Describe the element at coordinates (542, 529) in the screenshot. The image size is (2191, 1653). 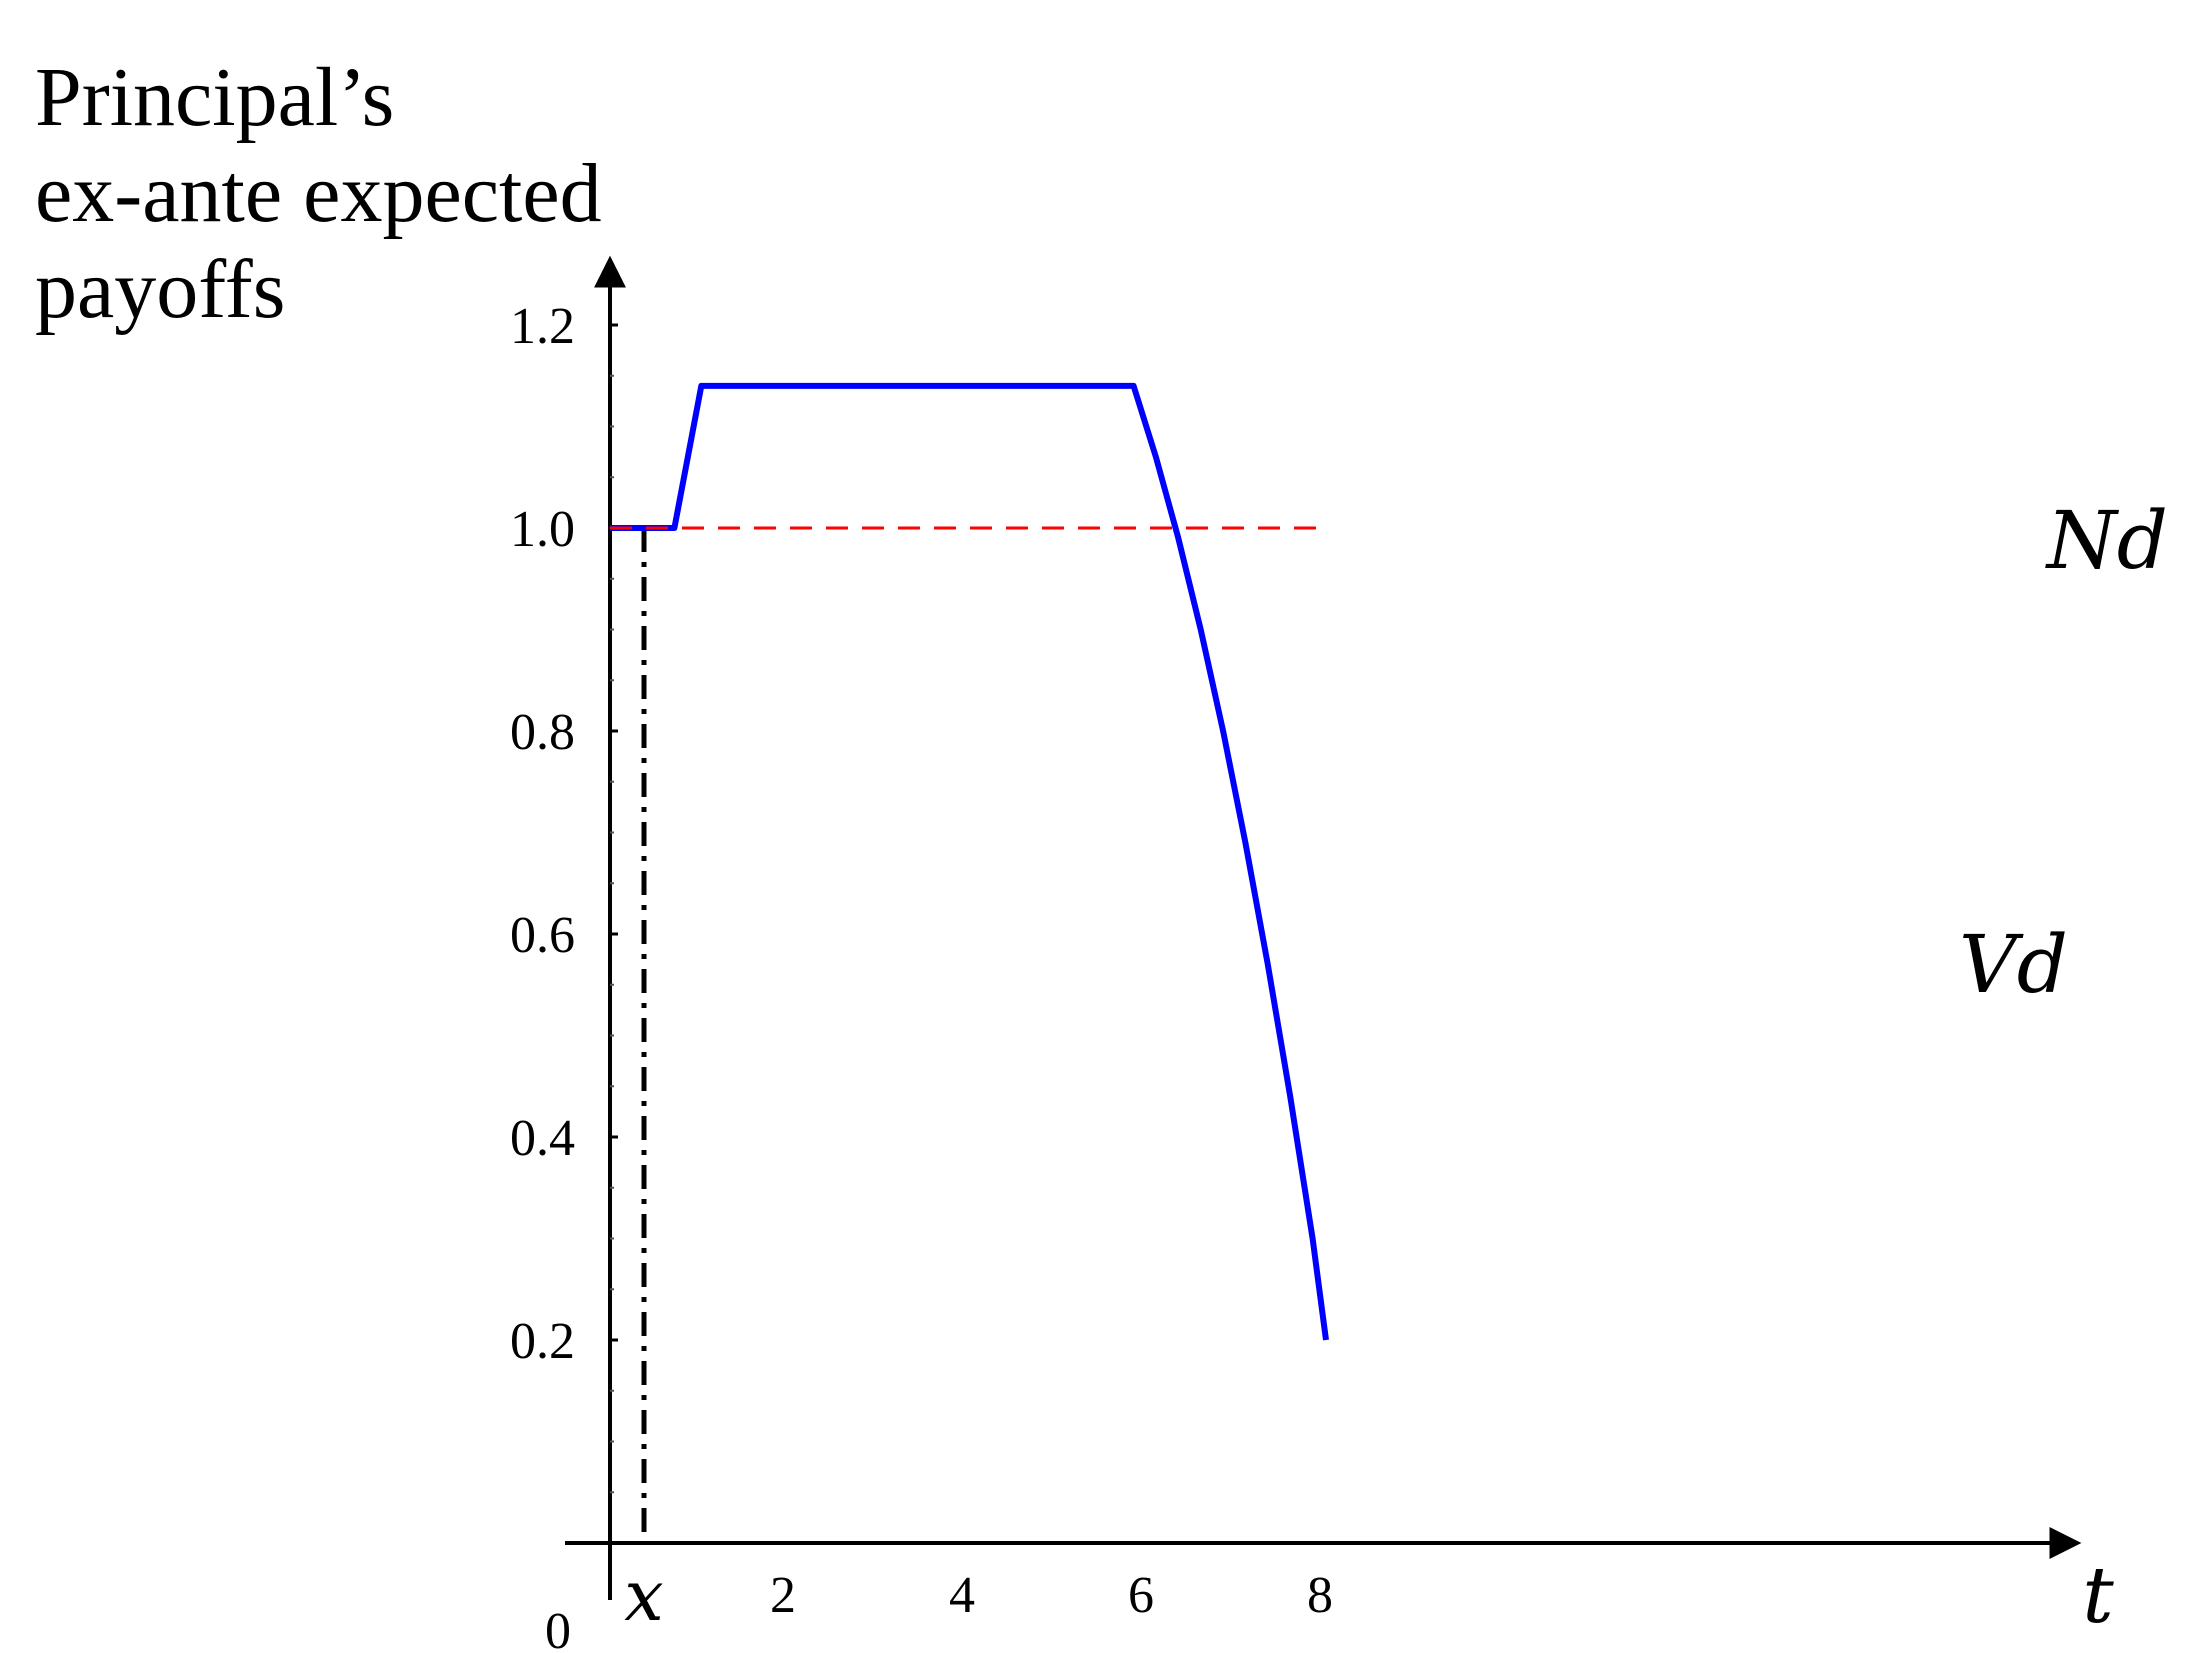
I see `y-tick-label: 1.0` at that location.